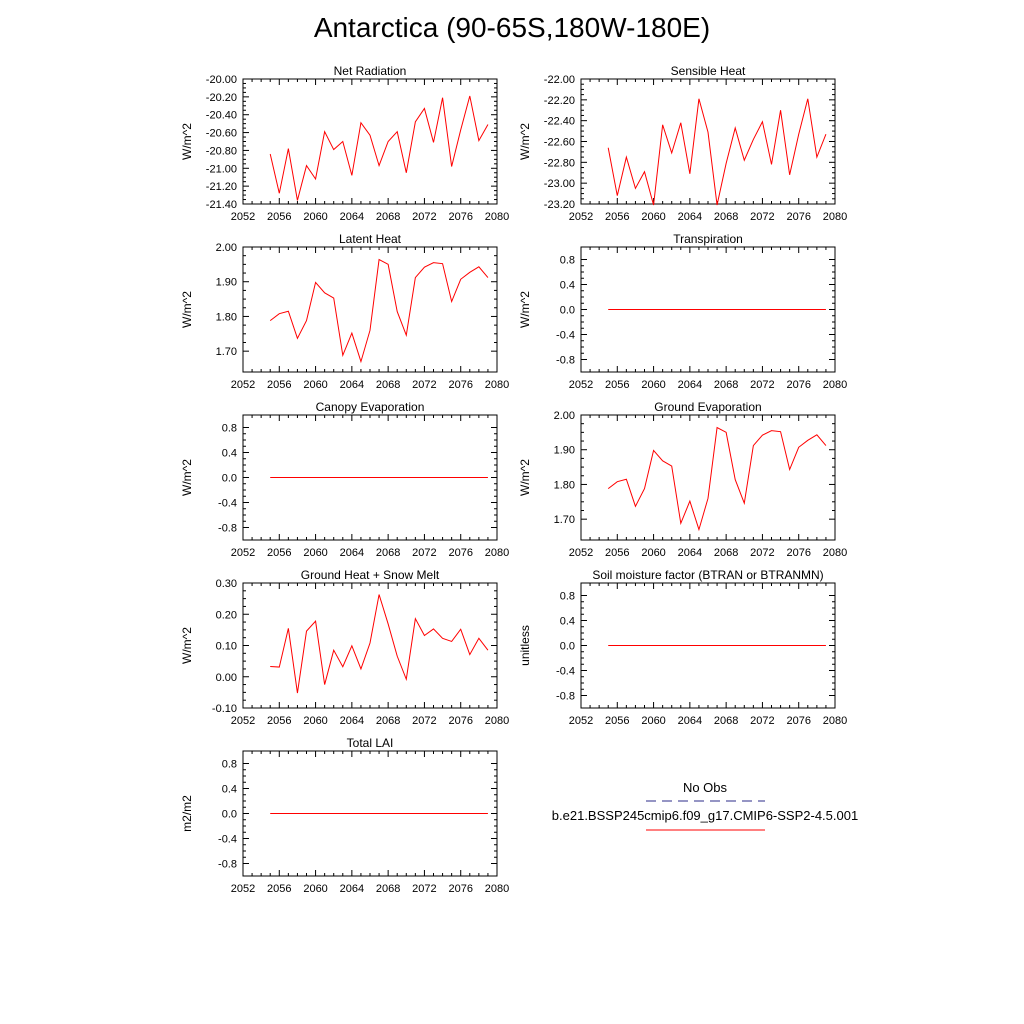 This screenshot has height=1024, width=1024. I want to click on y-tick-label: -20.40, so click(221, 116).